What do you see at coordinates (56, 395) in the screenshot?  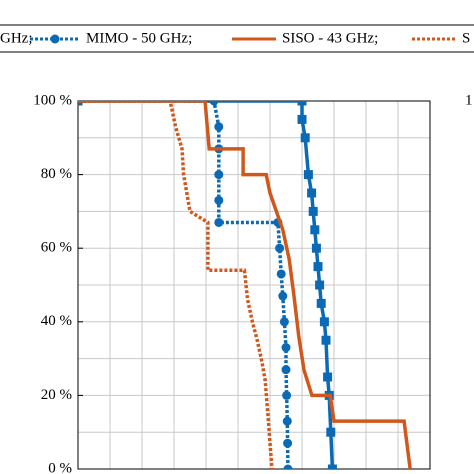 I see `y-tick-label: 20 %` at bounding box center [56, 395].